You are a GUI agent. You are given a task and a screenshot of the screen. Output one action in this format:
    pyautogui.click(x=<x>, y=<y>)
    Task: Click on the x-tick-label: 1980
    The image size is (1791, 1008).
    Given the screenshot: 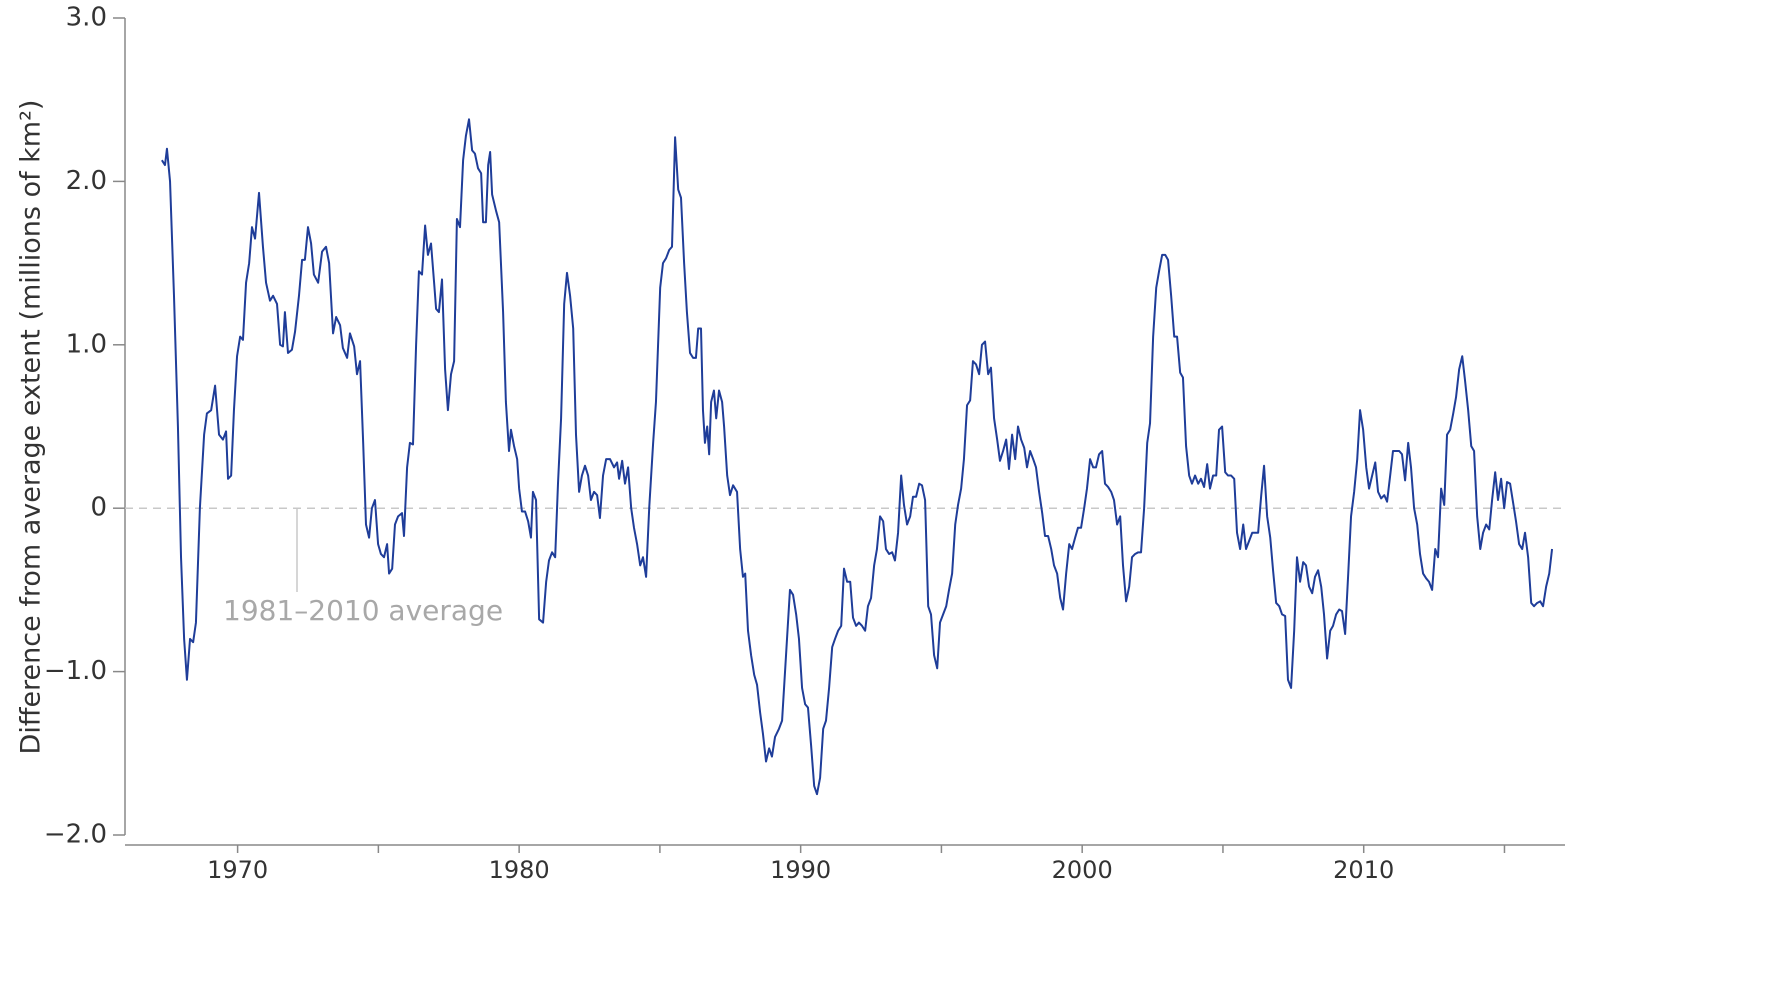 What is the action you would take?
    pyautogui.click(x=519, y=870)
    